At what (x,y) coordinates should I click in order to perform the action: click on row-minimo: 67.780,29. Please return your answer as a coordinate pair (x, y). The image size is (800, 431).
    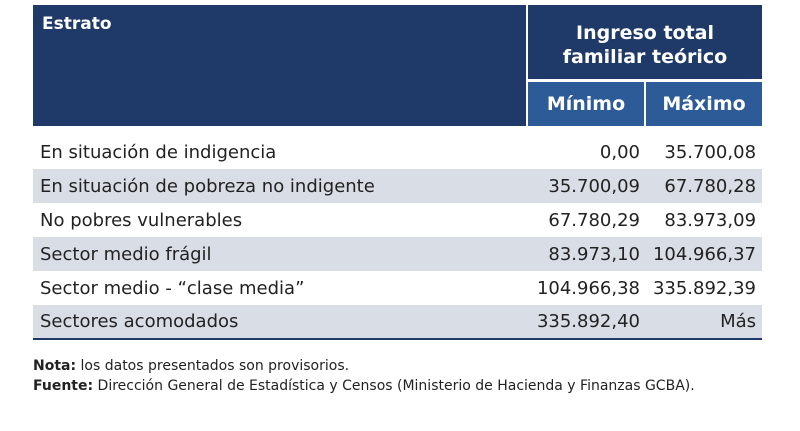
    Looking at the image, I should click on (594, 220).